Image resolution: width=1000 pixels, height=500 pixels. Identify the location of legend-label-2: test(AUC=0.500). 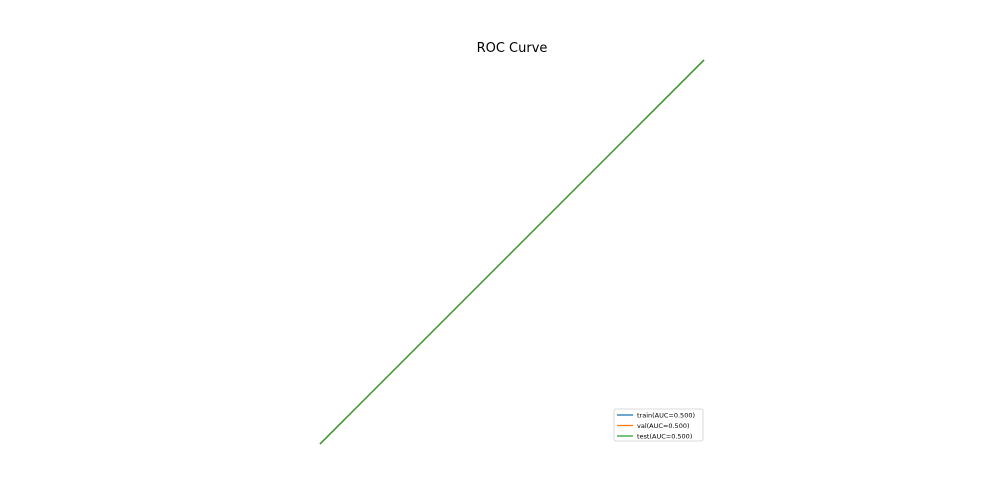
(664, 436).